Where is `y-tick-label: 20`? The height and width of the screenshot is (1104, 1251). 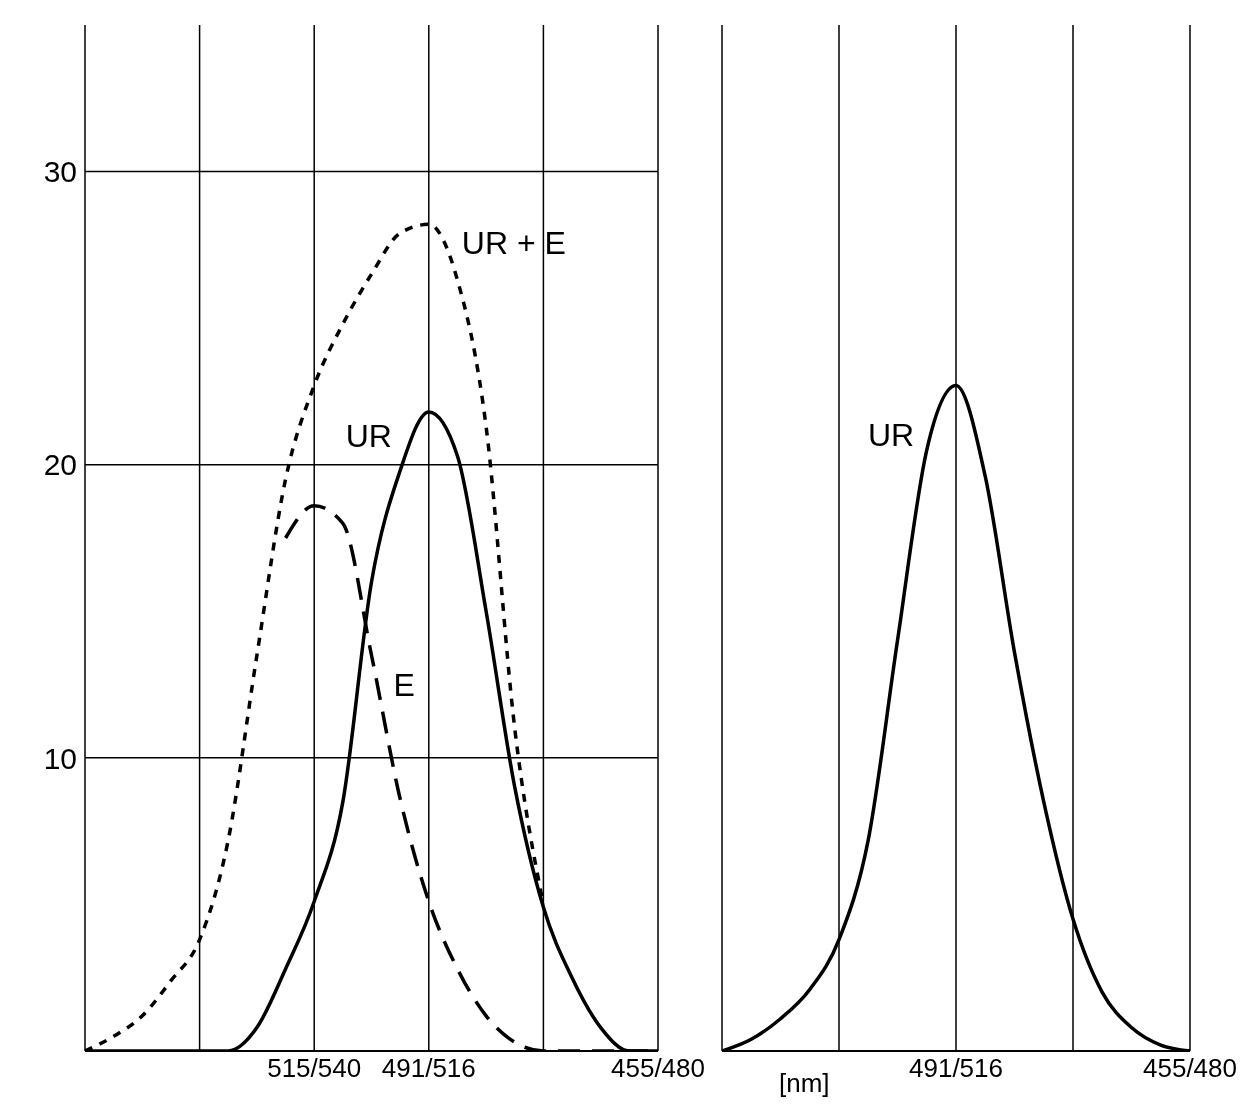 y-tick-label: 20 is located at coordinates (60, 465).